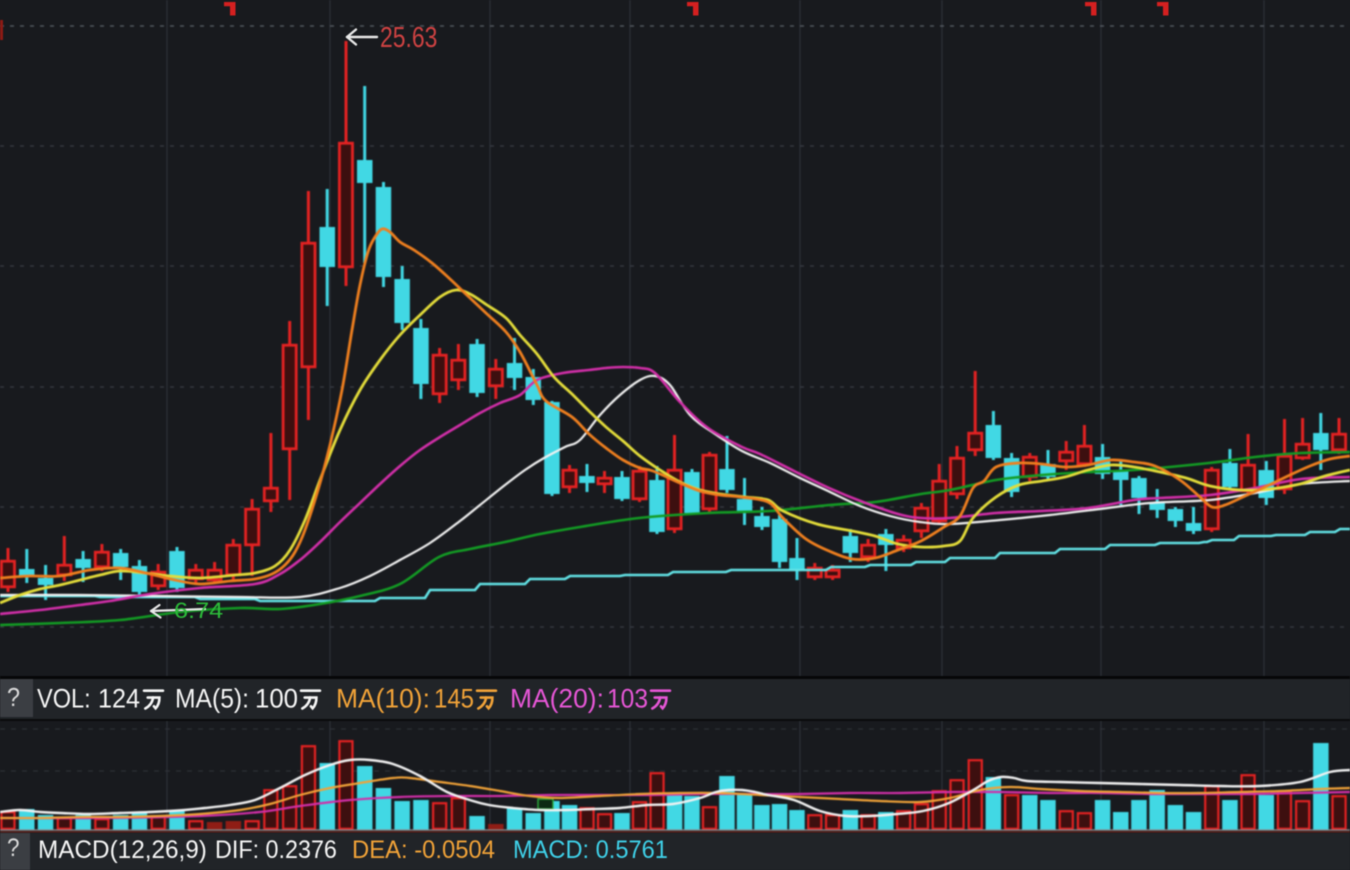 Image resolution: width=1350 pixels, height=870 pixels. What do you see at coordinates (276, 698) in the screenshot?
I see `svg-text: 100` at bounding box center [276, 698].